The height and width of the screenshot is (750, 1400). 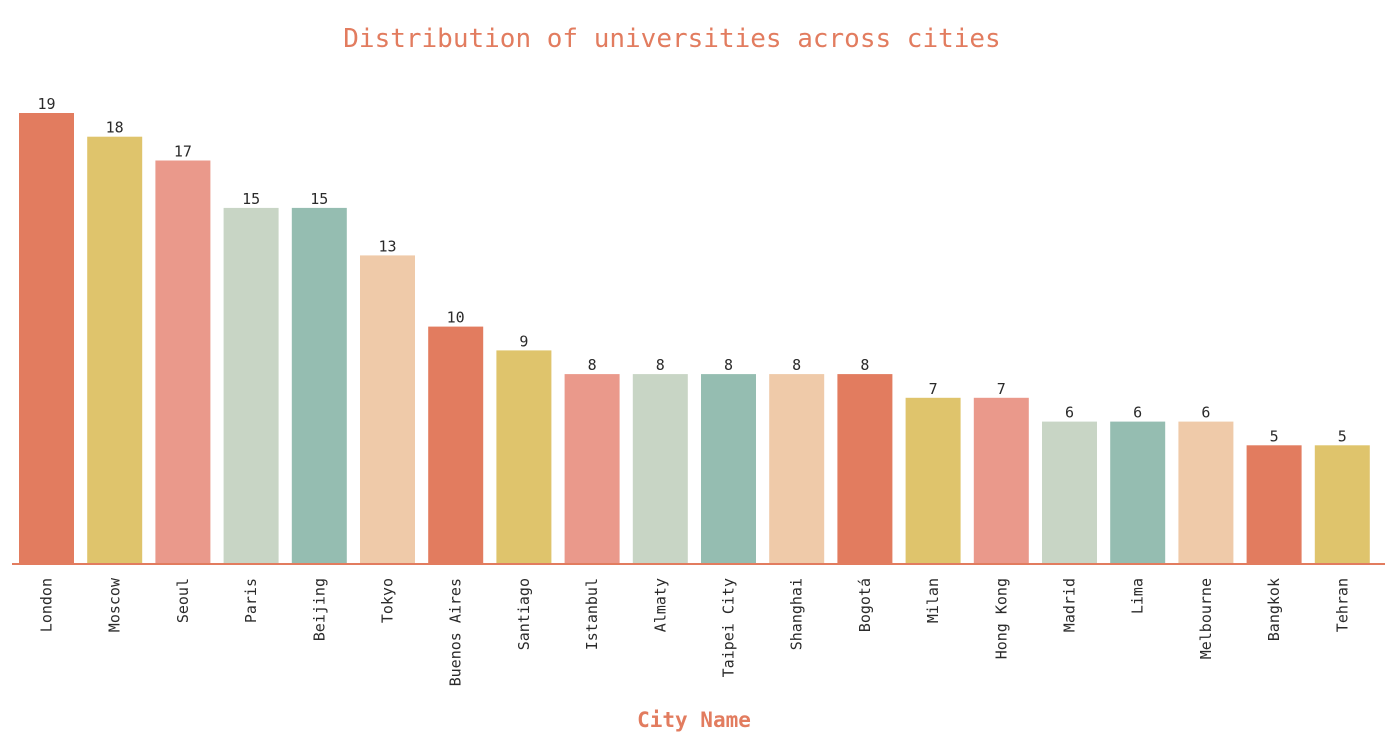 What do you see at coordinates (694, 720) in the screenshot?
I see `x-axis-label: City Name` at bounding box center [694, 720].